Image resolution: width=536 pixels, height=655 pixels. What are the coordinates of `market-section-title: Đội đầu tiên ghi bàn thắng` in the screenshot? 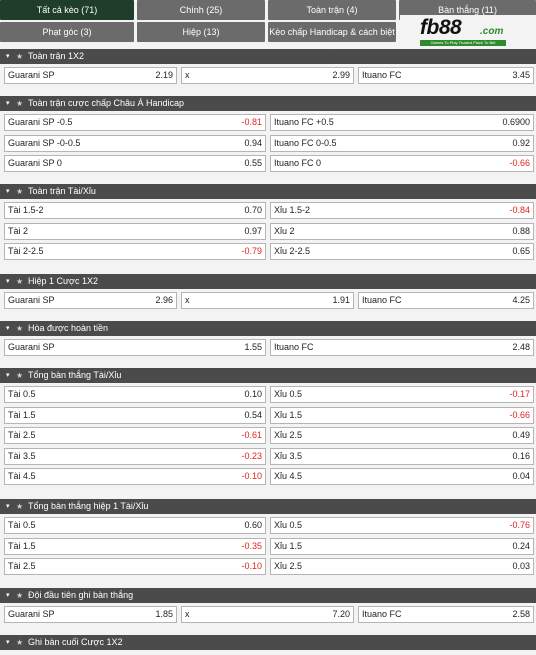 It's located at (81, 595).